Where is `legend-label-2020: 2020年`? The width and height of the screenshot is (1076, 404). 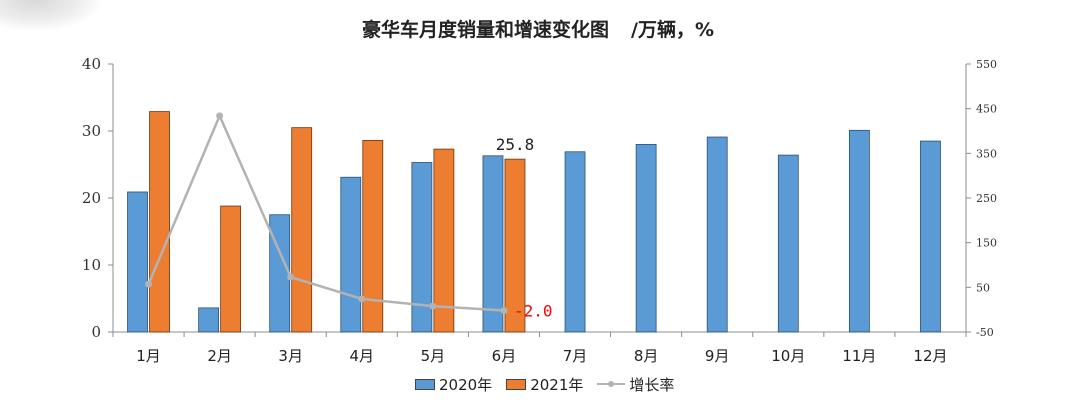
legend-label-2020: 2020年 is located at coordinates (466, 384).